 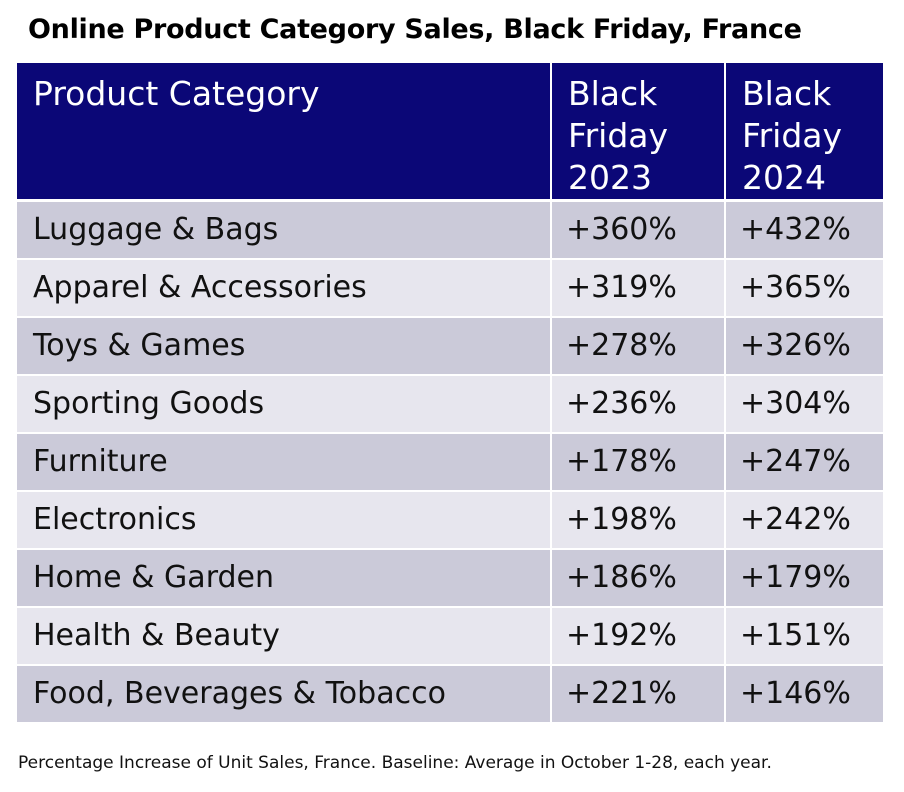 What do you see at coordinates (804, 404) in the screenshot?
I see `value-2024-cell: +304%` at bounding box center [804, 404].